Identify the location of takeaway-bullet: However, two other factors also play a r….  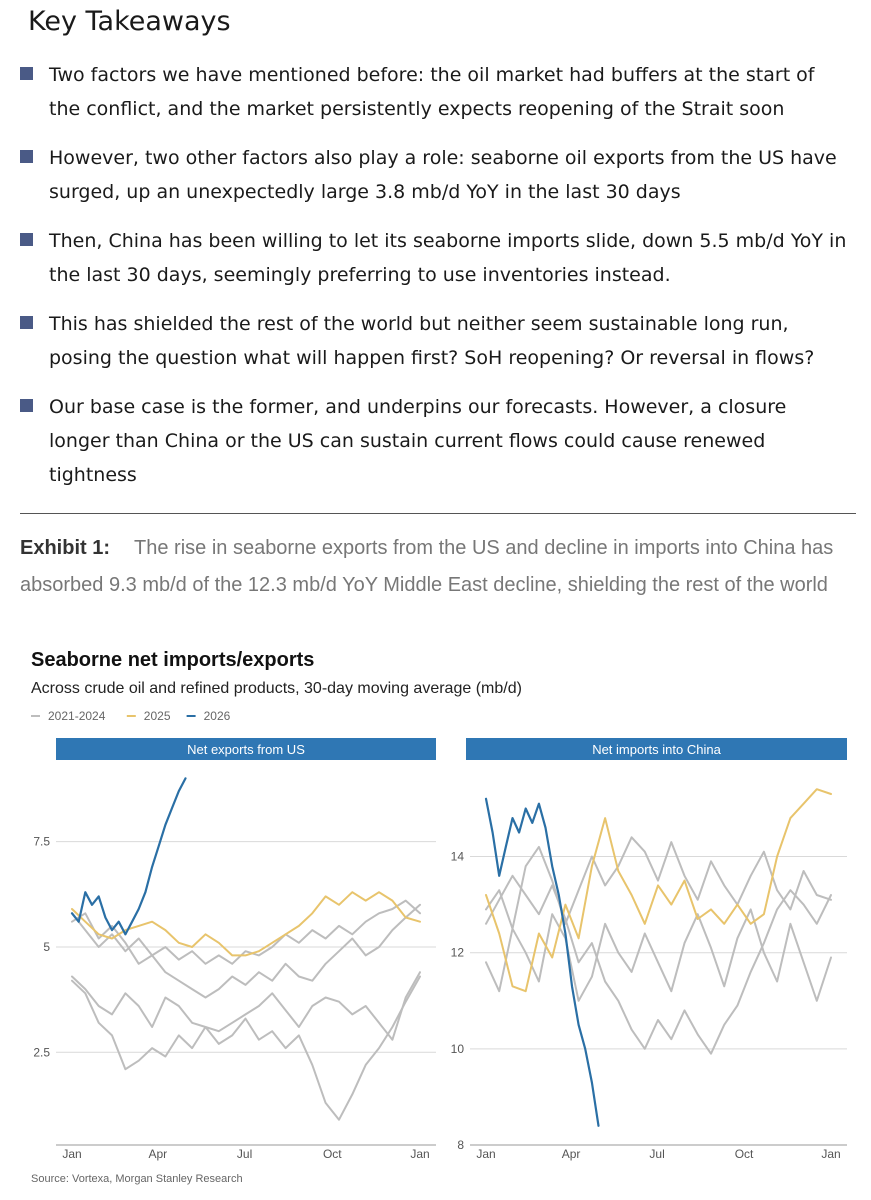
(435, 175).